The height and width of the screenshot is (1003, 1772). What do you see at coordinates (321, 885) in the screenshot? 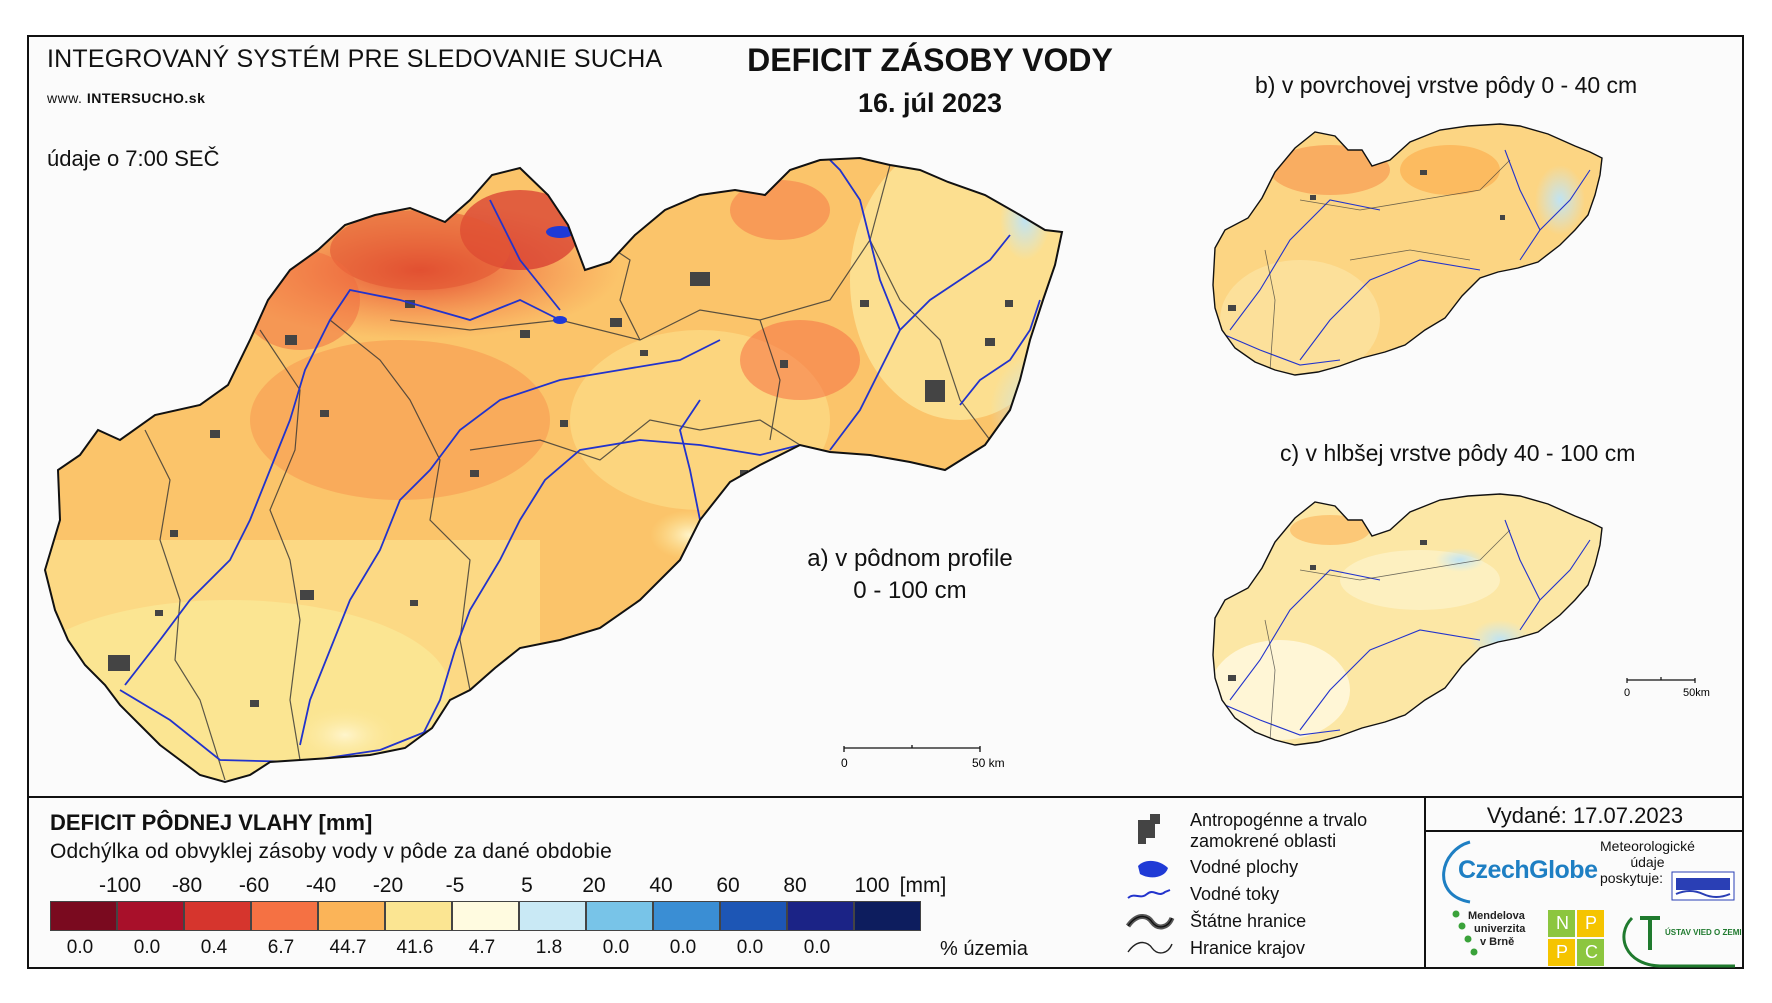
I see `legend-break: -40` at bounding box center [321, 885].